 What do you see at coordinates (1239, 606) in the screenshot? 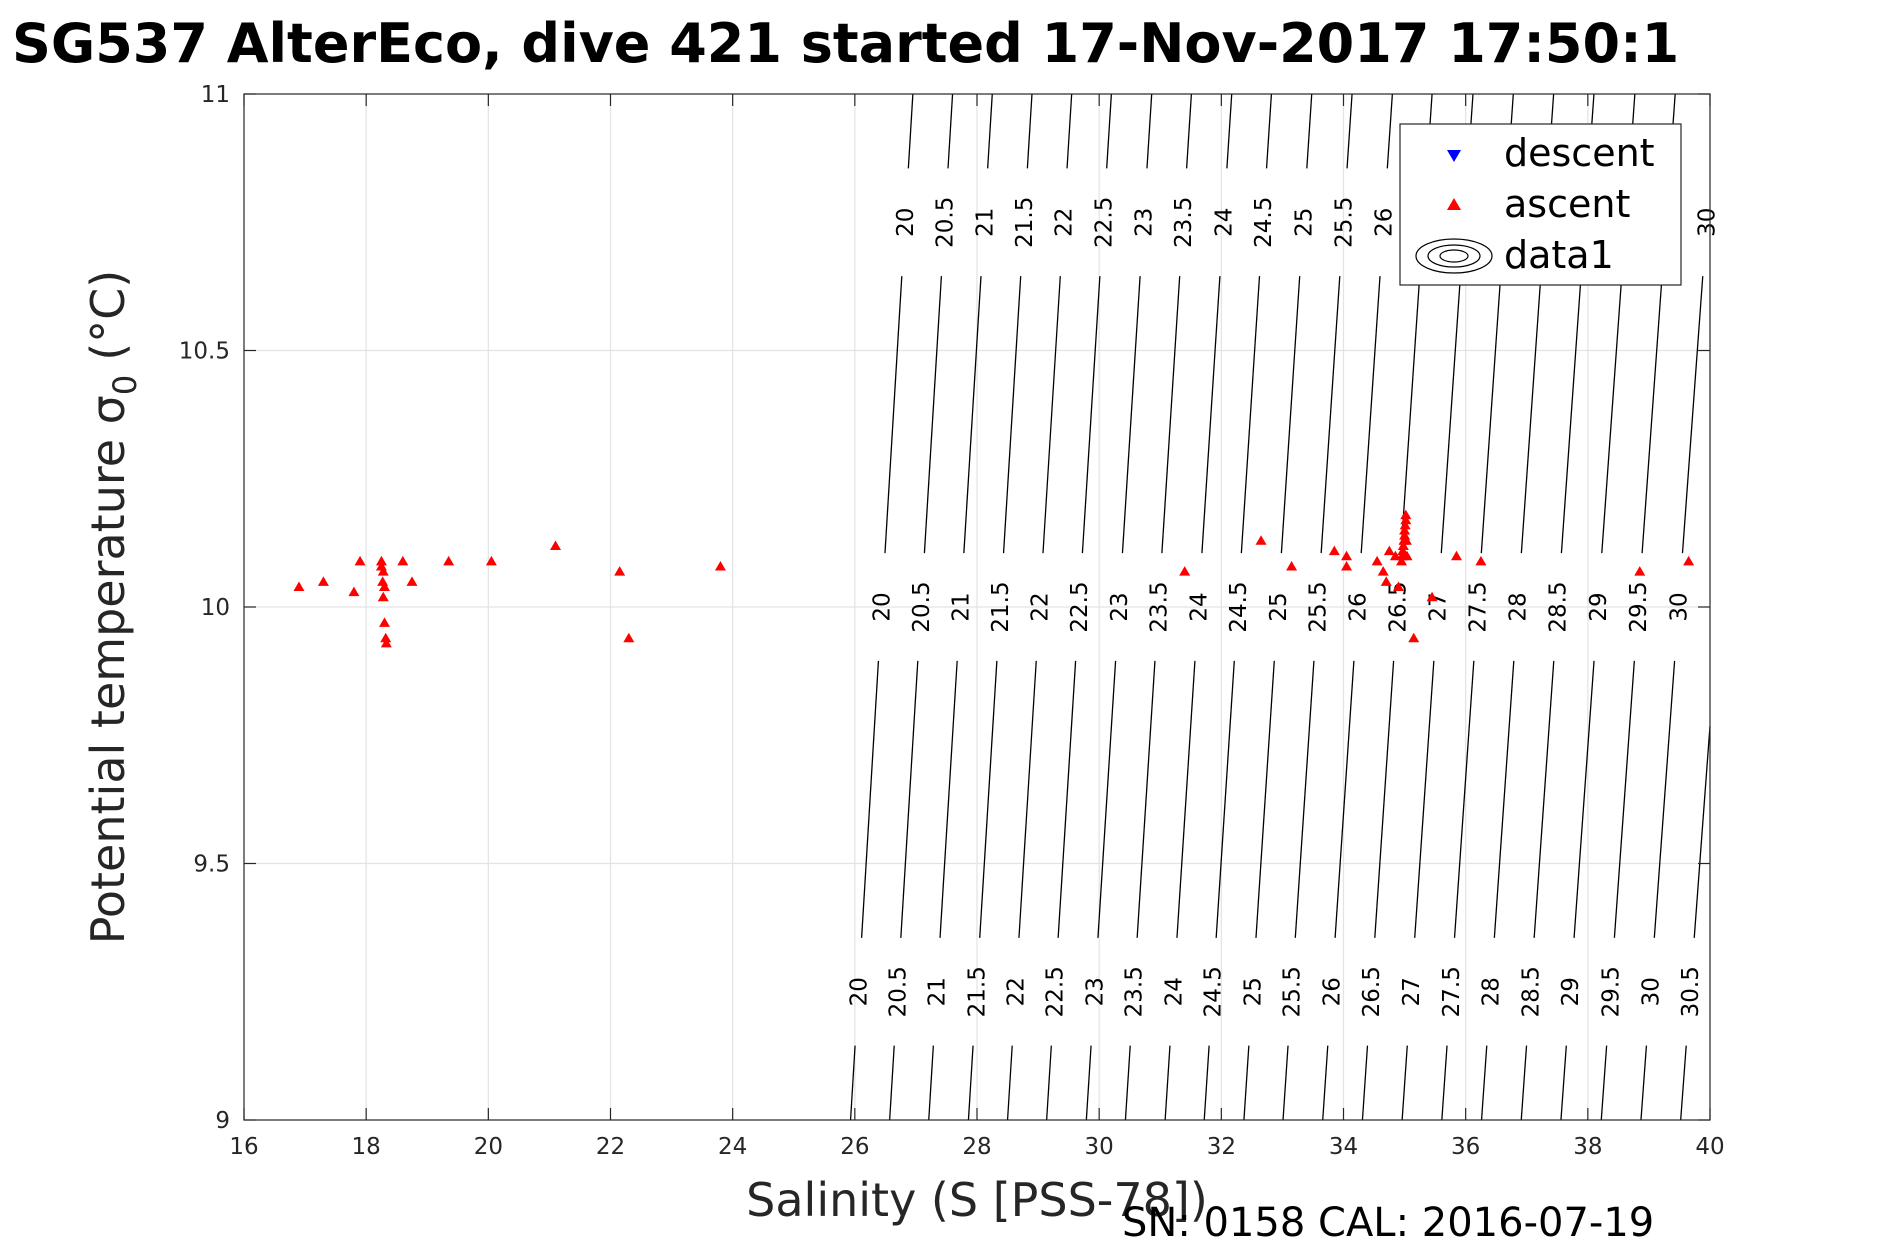
I see `contour-label: 24.5` at bounding box center [1239, 606].